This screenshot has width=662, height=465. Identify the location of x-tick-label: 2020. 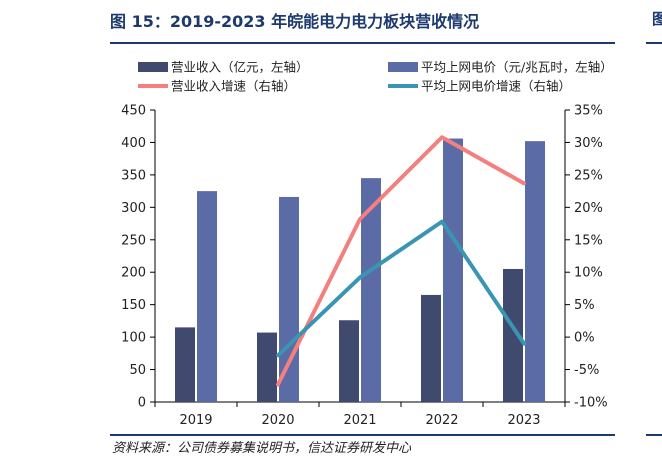
(277, 420).